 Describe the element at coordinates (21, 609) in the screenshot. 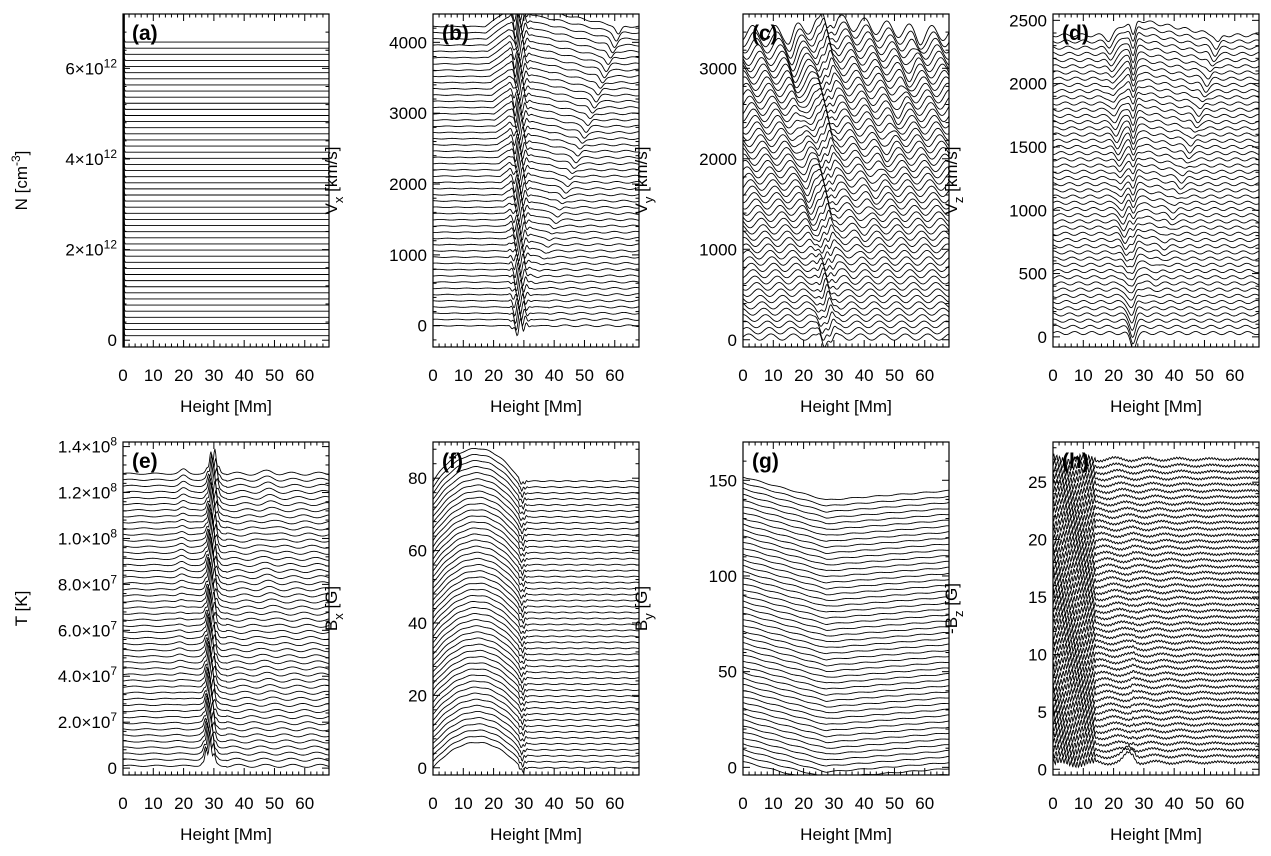

I see `y-axis-label: T [K]` at that location.